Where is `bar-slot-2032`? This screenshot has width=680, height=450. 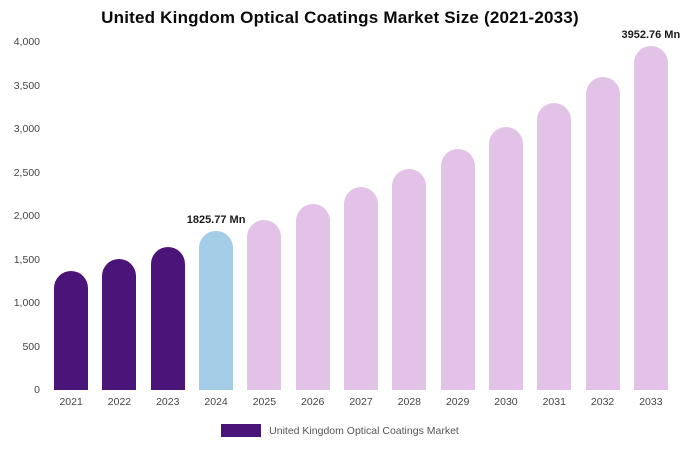
bar-slot-2032 is located at coordinates (602, 216).